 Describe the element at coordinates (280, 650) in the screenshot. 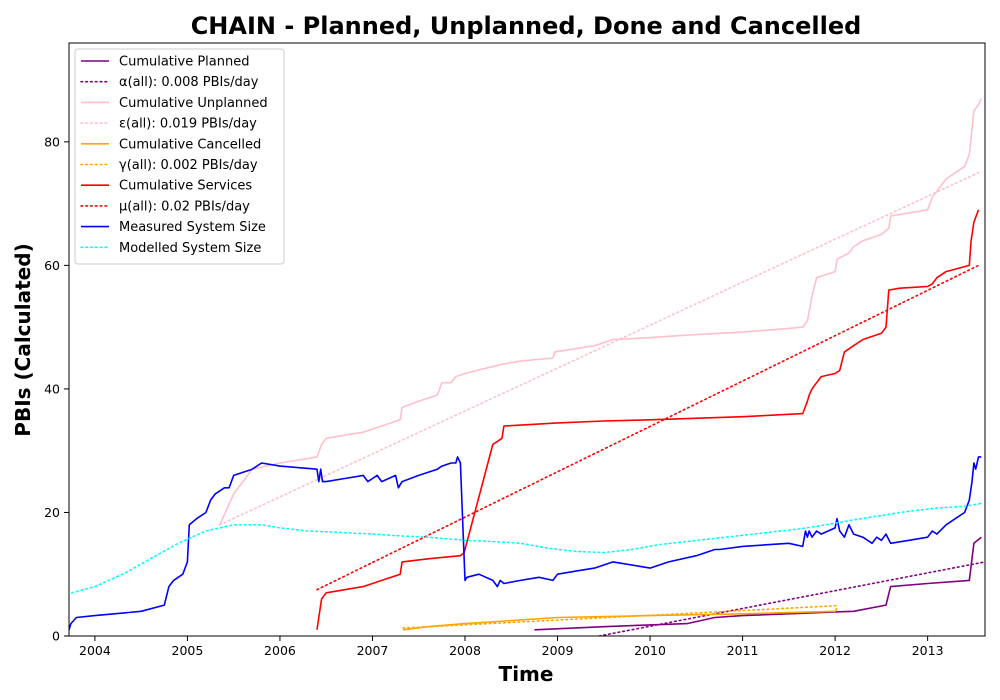

I see `x-tick-label: 2006` at that location.